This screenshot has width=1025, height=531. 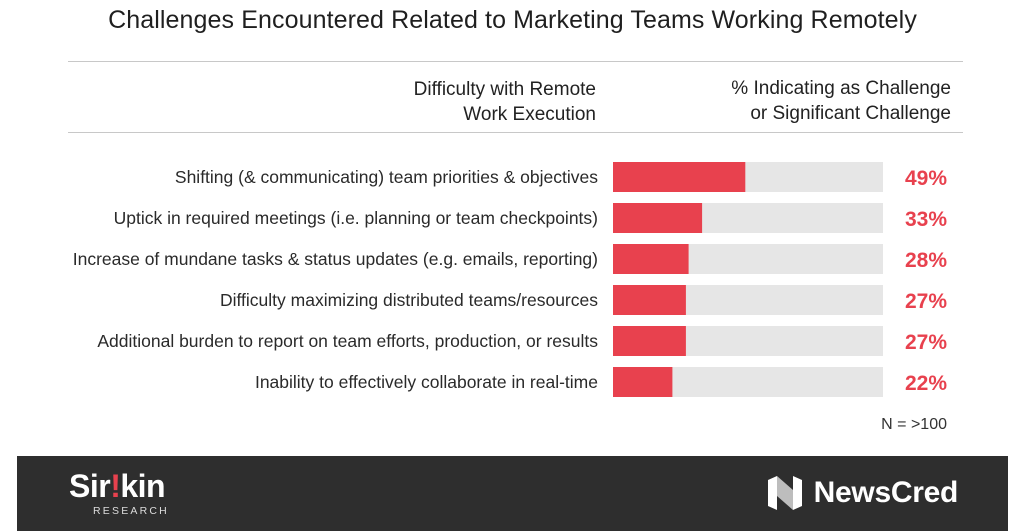 I want to click on value-label: 33%, so click(x=926, y=219).